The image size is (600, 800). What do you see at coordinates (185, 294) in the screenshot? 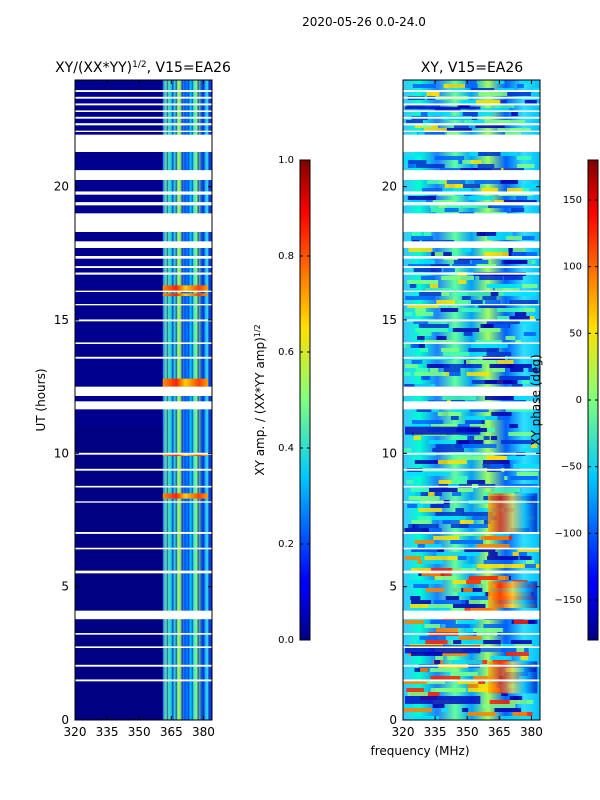
I see `left-heatmap-hotspot` at bounding box center [185, 294].